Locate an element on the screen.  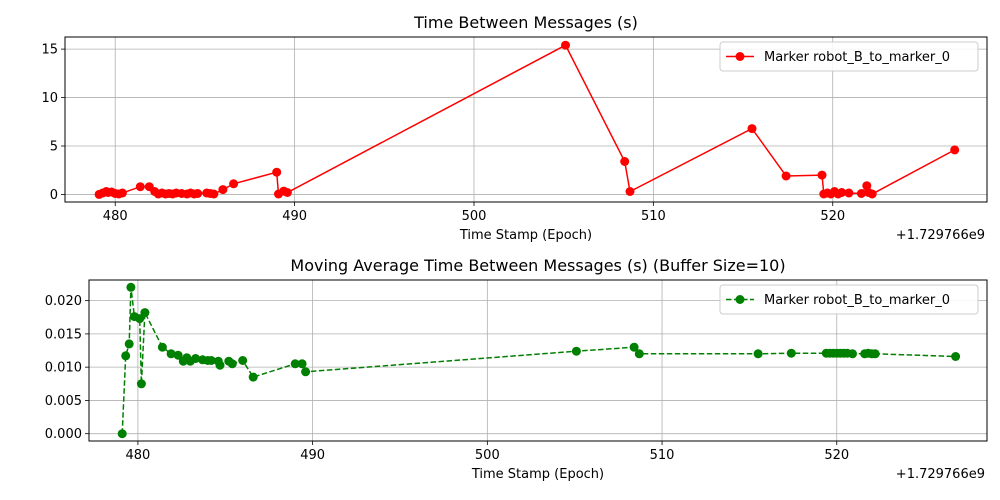
bottom-chart-legend-box is located at coordinates (849, 299).